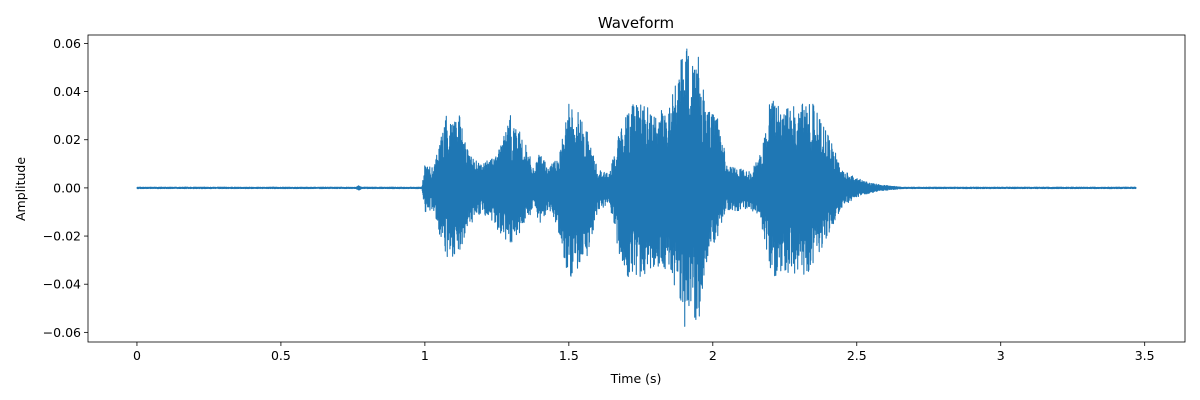 This screenshot has height=400, width=1200. I want to click on y-tick-label: 0.06, so click(67, 43).